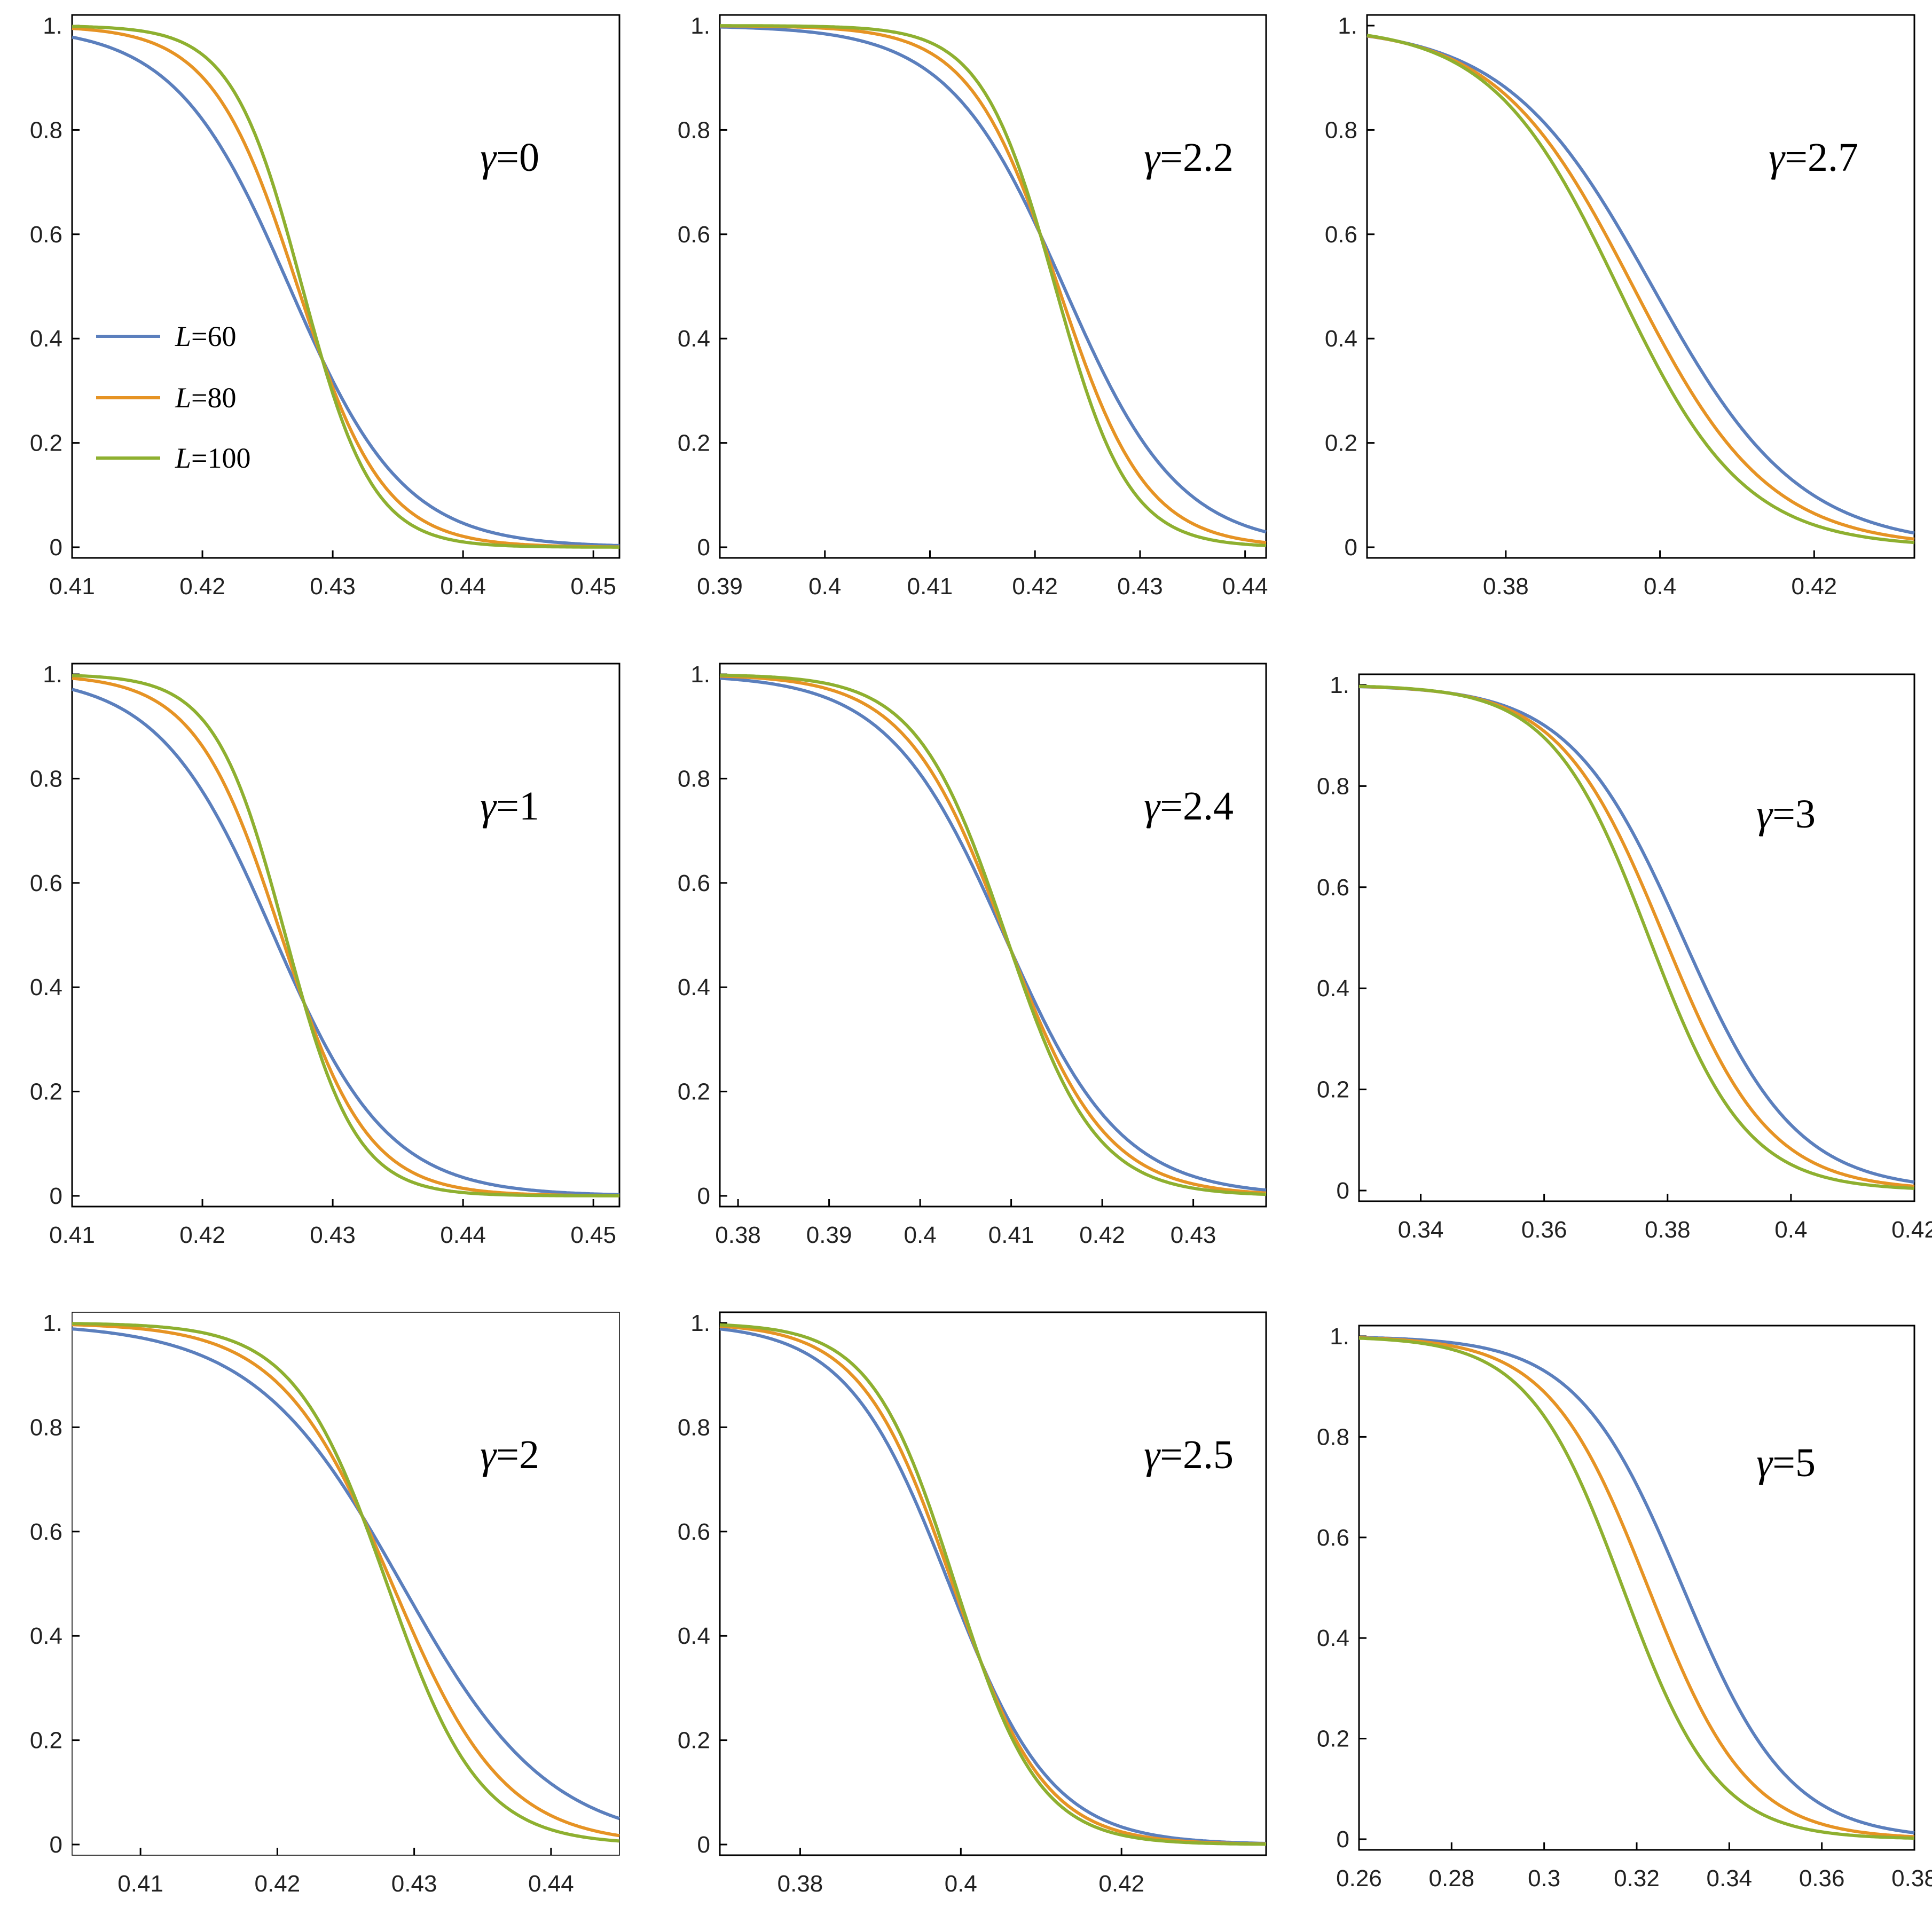 The image size is (1932, 1915). Describe the element at coordinates (206, 336) in the screenshot. I see `legend-label: L=60` at that location.